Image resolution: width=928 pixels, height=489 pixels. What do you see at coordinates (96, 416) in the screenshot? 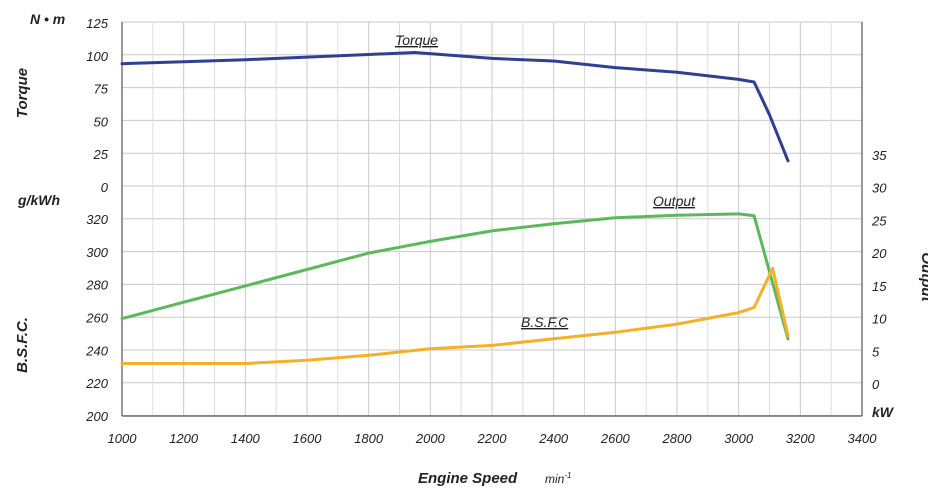
I see `bsfc-tick-label: 200` at bounding box center [96, 416].